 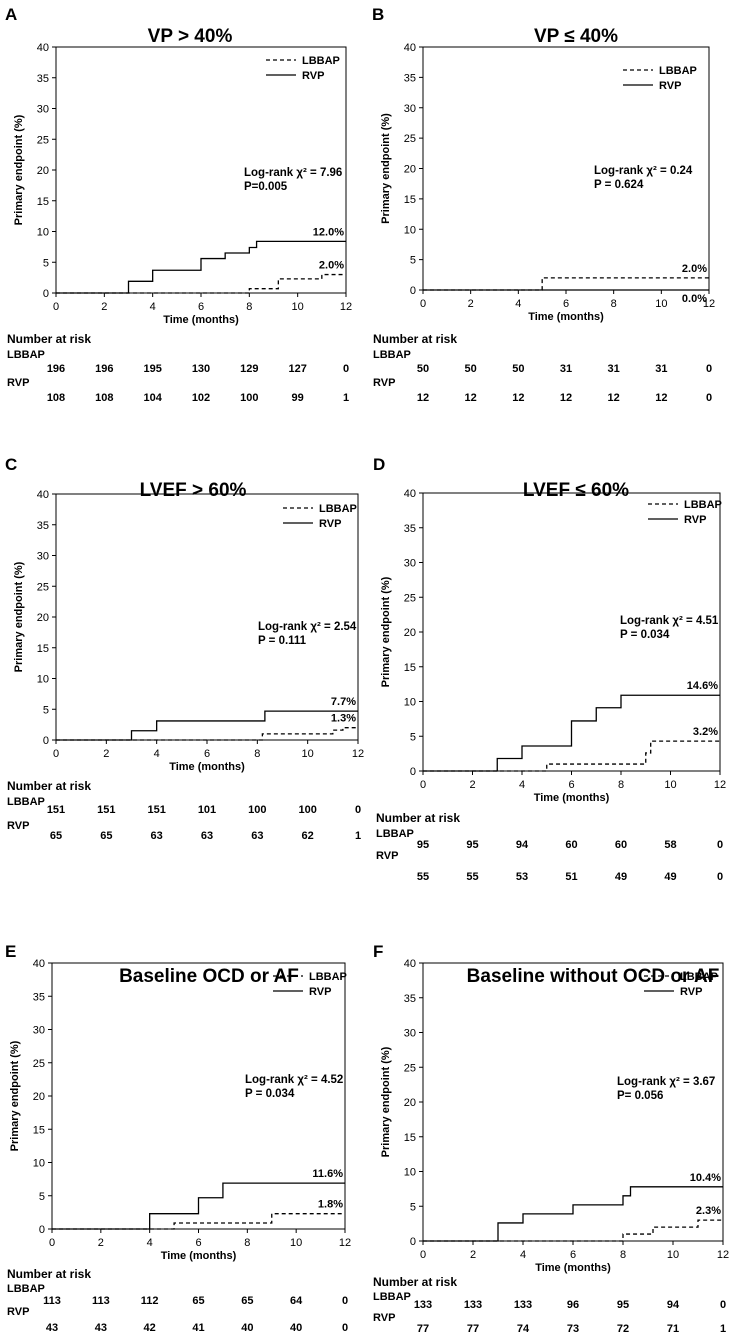 I want to click on log-rank-chi2: Log-rank χ² = 2.54, so click(x=307, y=627).